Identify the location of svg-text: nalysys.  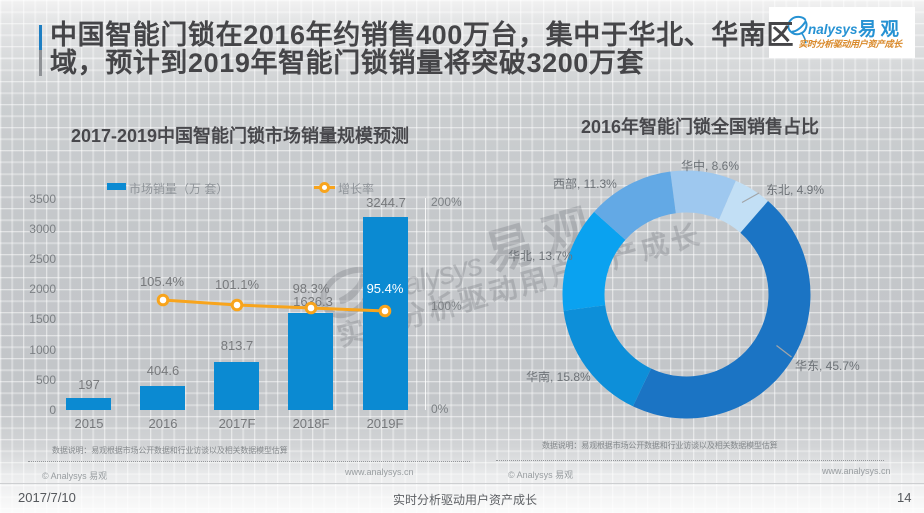
(833, 29).